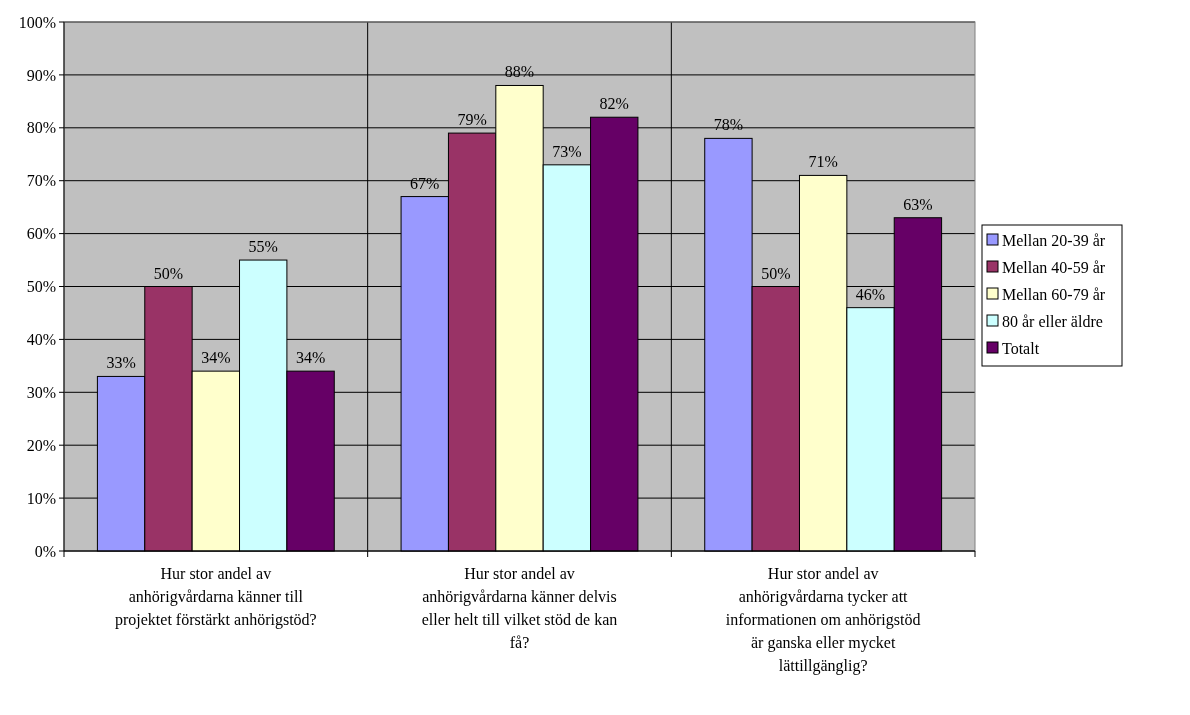  I want to click on data-label: 33%, so click(121, 363).